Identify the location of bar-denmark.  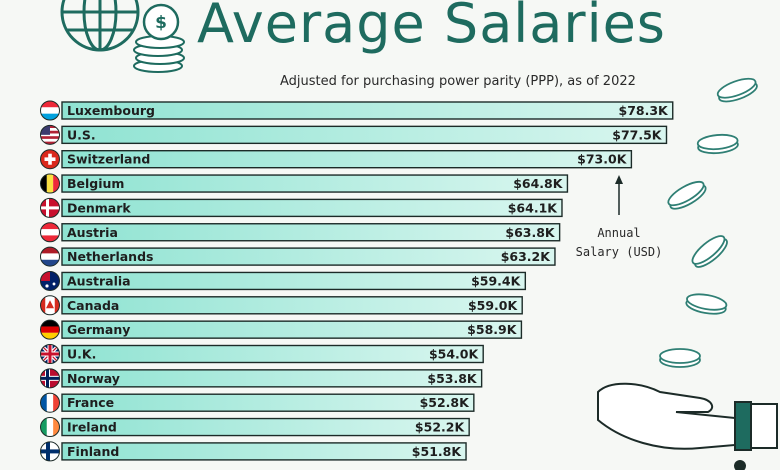
(312, 208).